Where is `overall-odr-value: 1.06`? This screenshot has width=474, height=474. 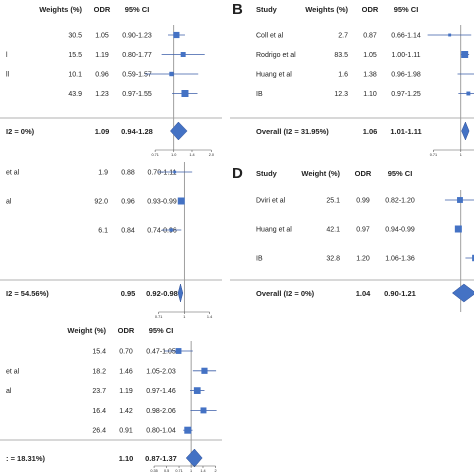 overall-odr-value: 1.06 is located at coordinates (370, 131).